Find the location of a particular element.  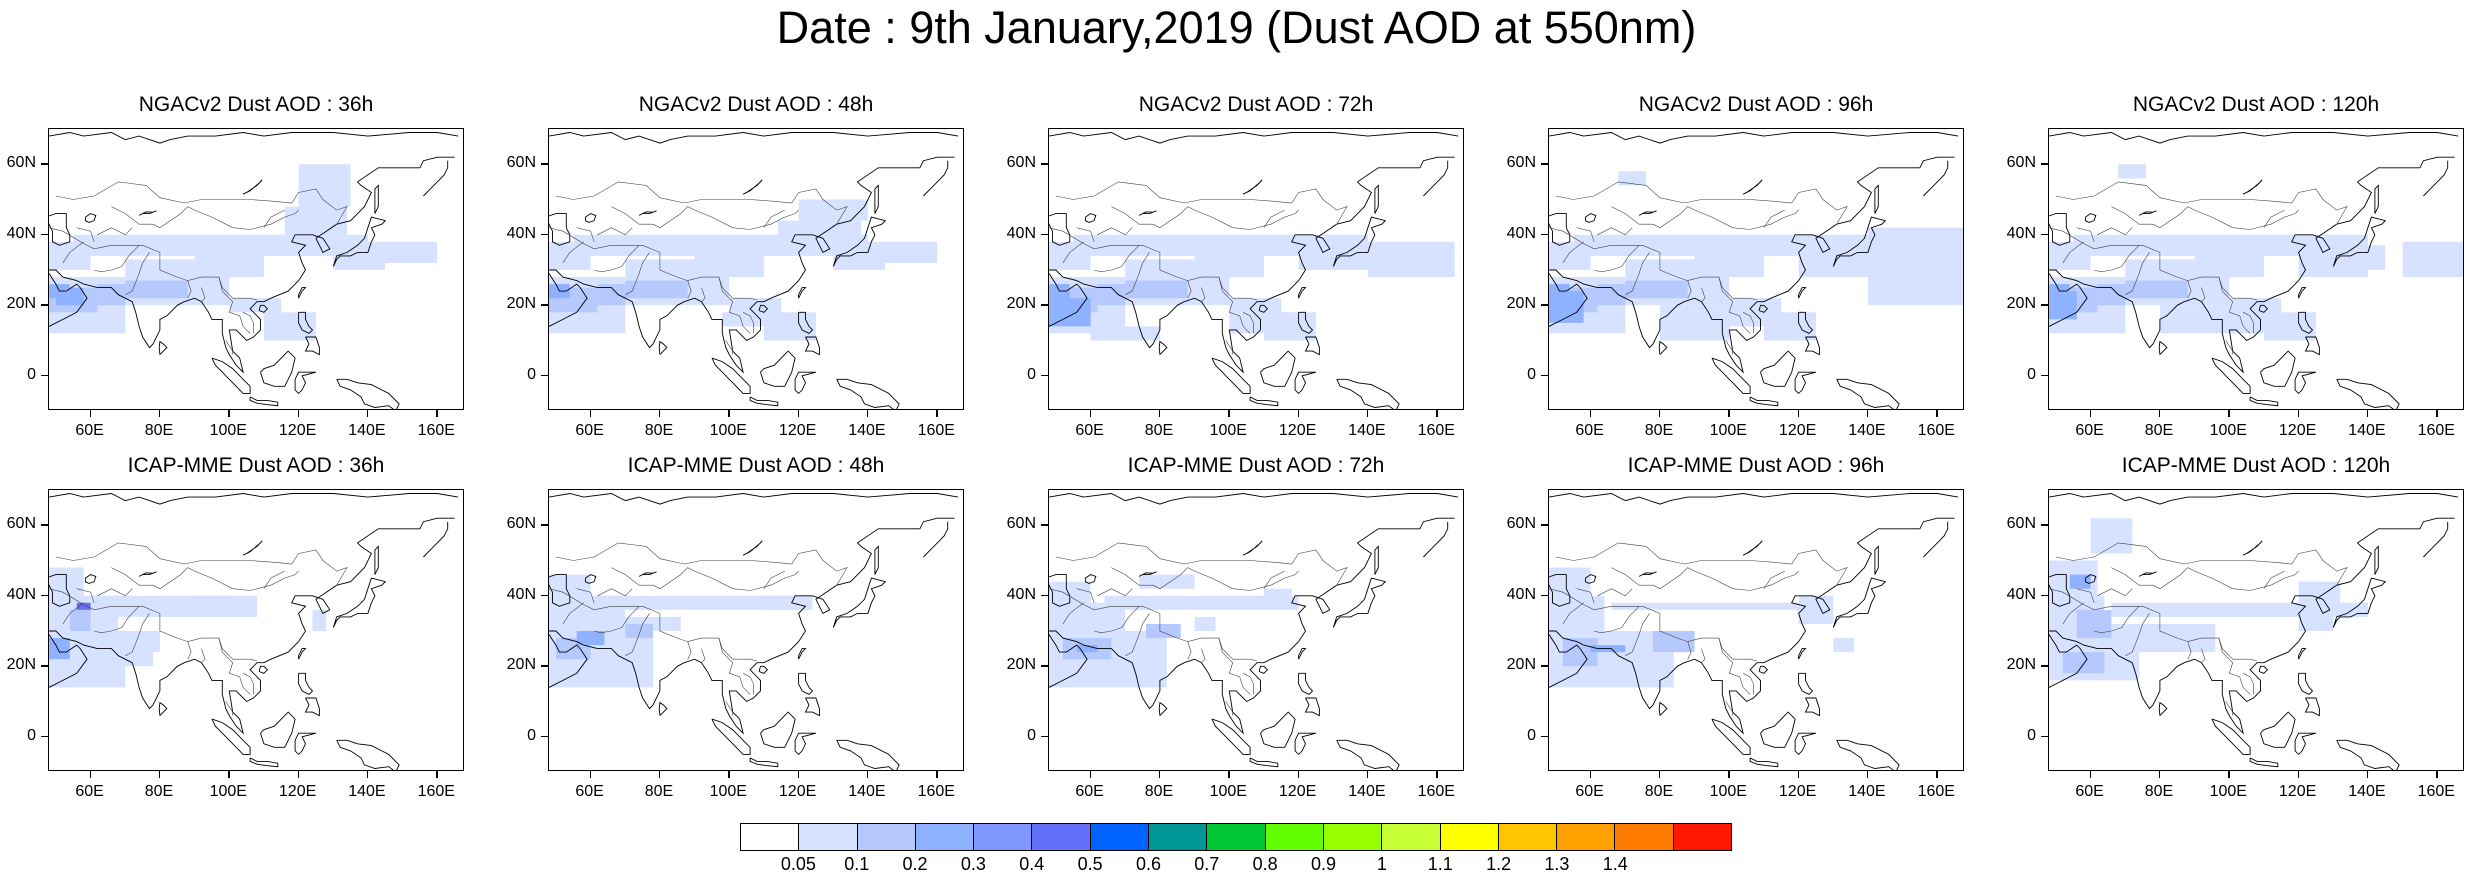

panel-title: NGACv2 Dust AOD : 48h is located at coordinates (756, 104).